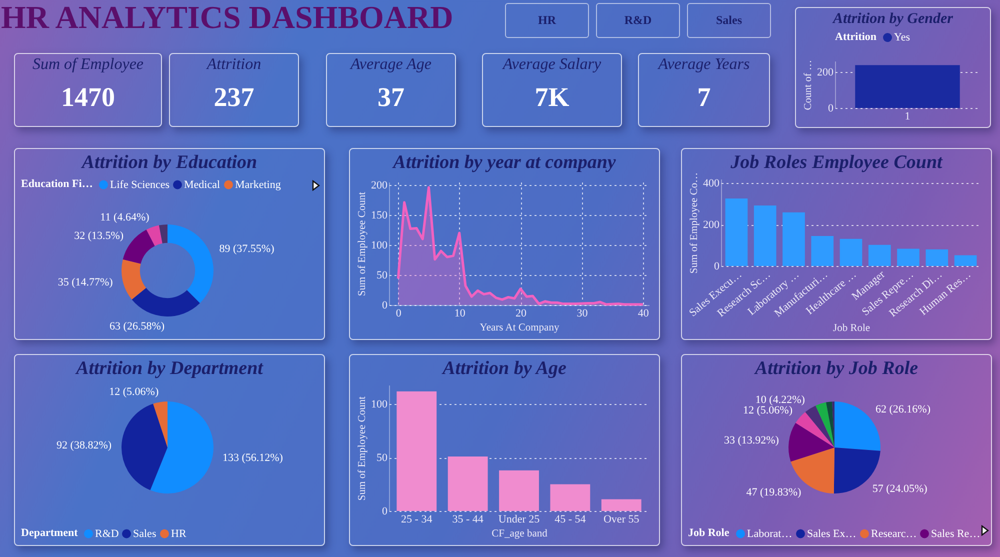  What do you see at coordinates (88, 65) in the screenshot?
I see `text: Sum of Employee` at bounding box center [88, 65].